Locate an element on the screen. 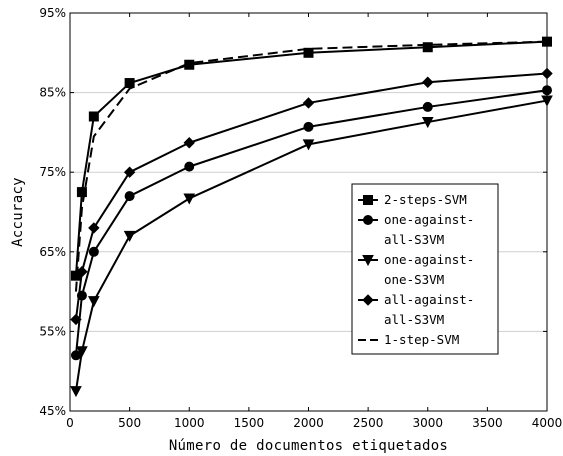  x-tick-label: 1000 is located at coordinates (189, 423).